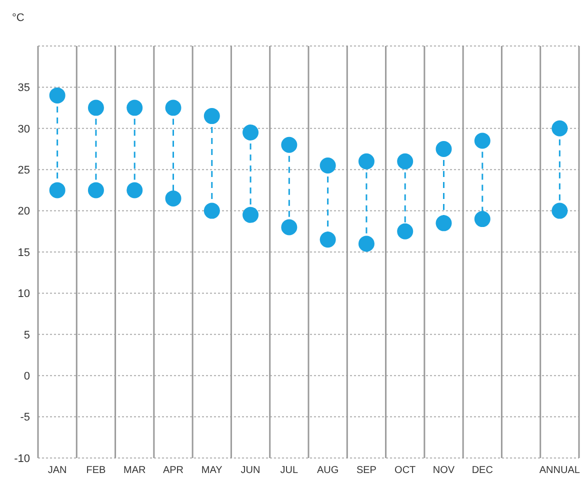  Describe the element at coordinates (366, 470) in the screenshot. I see `x-tick-label: SEP` at that location.